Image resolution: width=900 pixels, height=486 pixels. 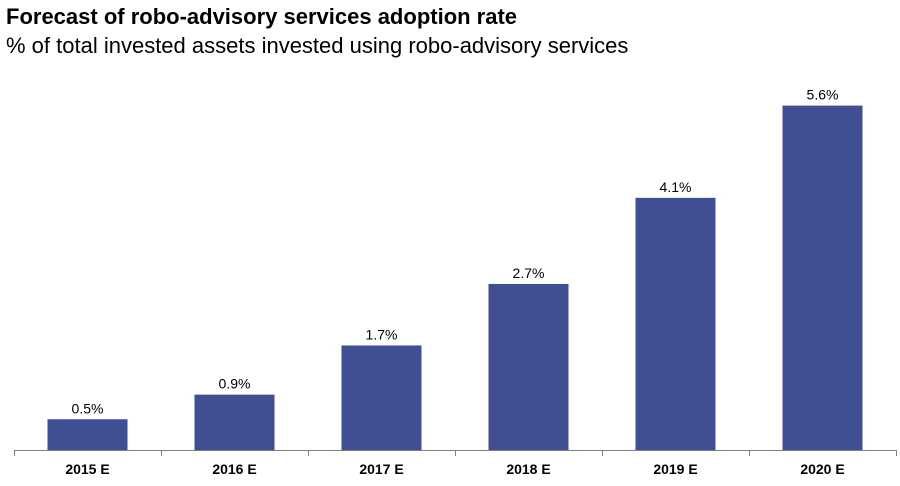 What do you see at coordinates (235, 384) in the screenshot?
I see `data-label: 0.9%` at bounding box center [235, 384].